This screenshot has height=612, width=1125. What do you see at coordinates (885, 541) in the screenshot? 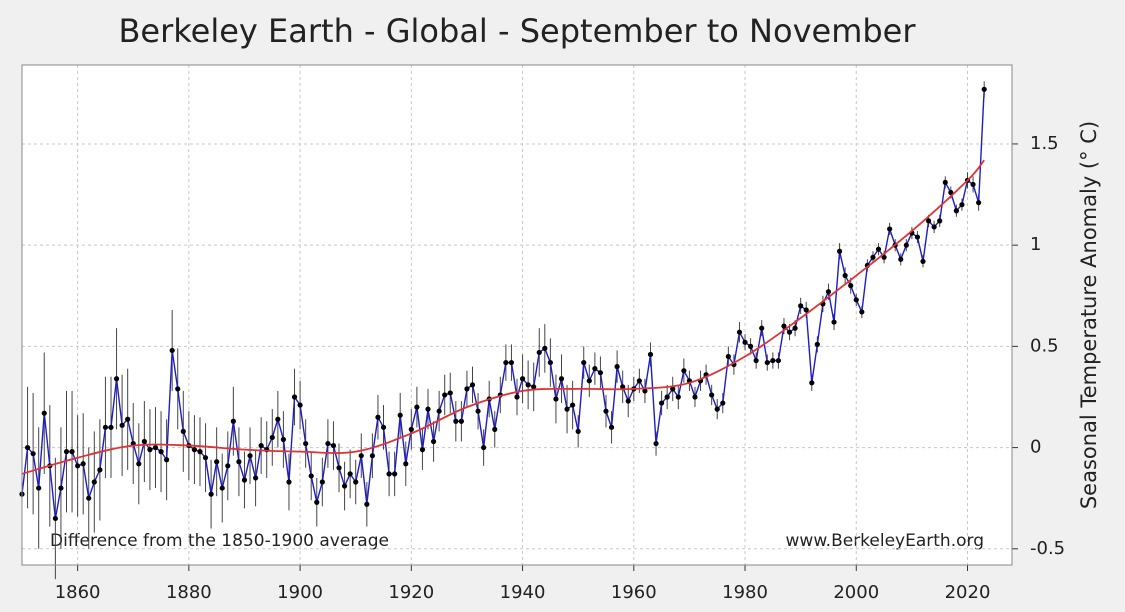
I see `annotation: www.BerkeleyEarth.org` at bounding box center [885, 541].